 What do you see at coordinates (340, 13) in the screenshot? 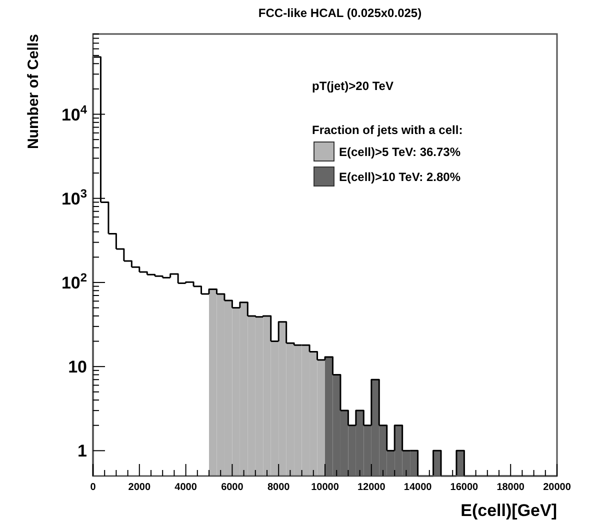
I see `chart-title: FCC-like HCAL (0.025x0.025)` at bounding box center [340, 13].